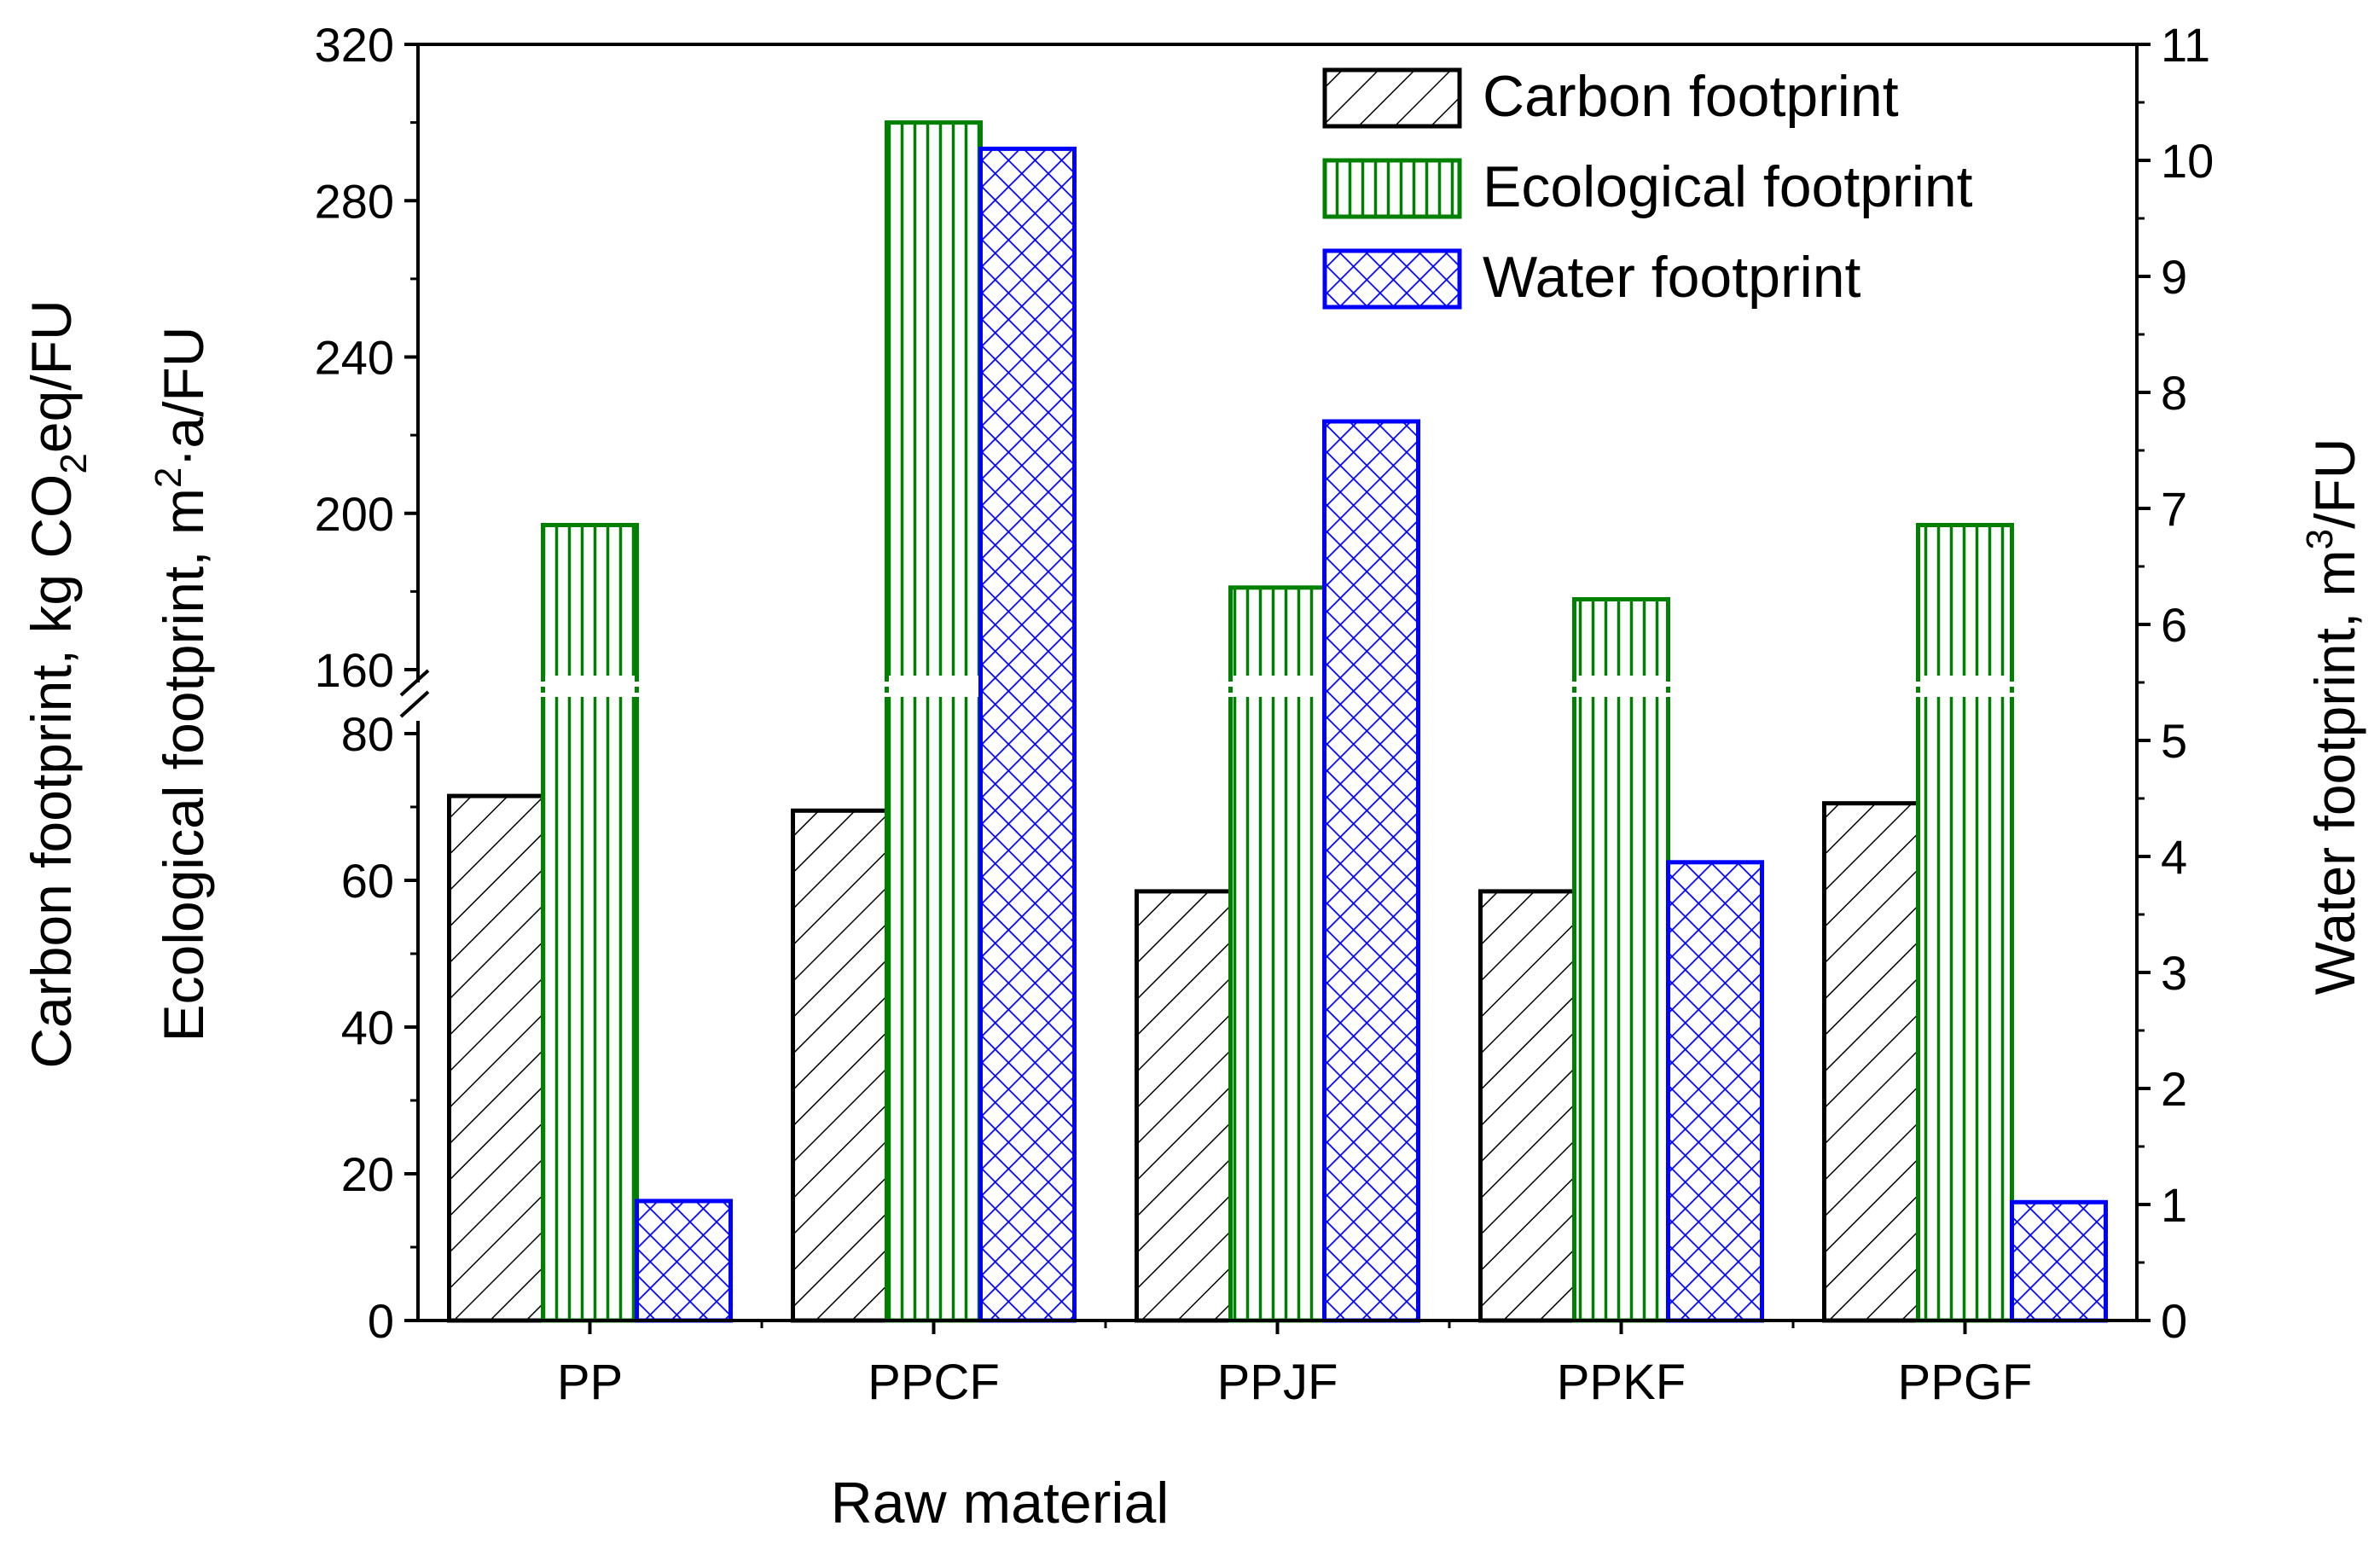 This screenshot has width=2380, height=1544. What do you see at coordinates (168, 477) in the screenshot?
I see `y-axis-title-left-ecological-sup: 2` at bounding box center [168, 477].